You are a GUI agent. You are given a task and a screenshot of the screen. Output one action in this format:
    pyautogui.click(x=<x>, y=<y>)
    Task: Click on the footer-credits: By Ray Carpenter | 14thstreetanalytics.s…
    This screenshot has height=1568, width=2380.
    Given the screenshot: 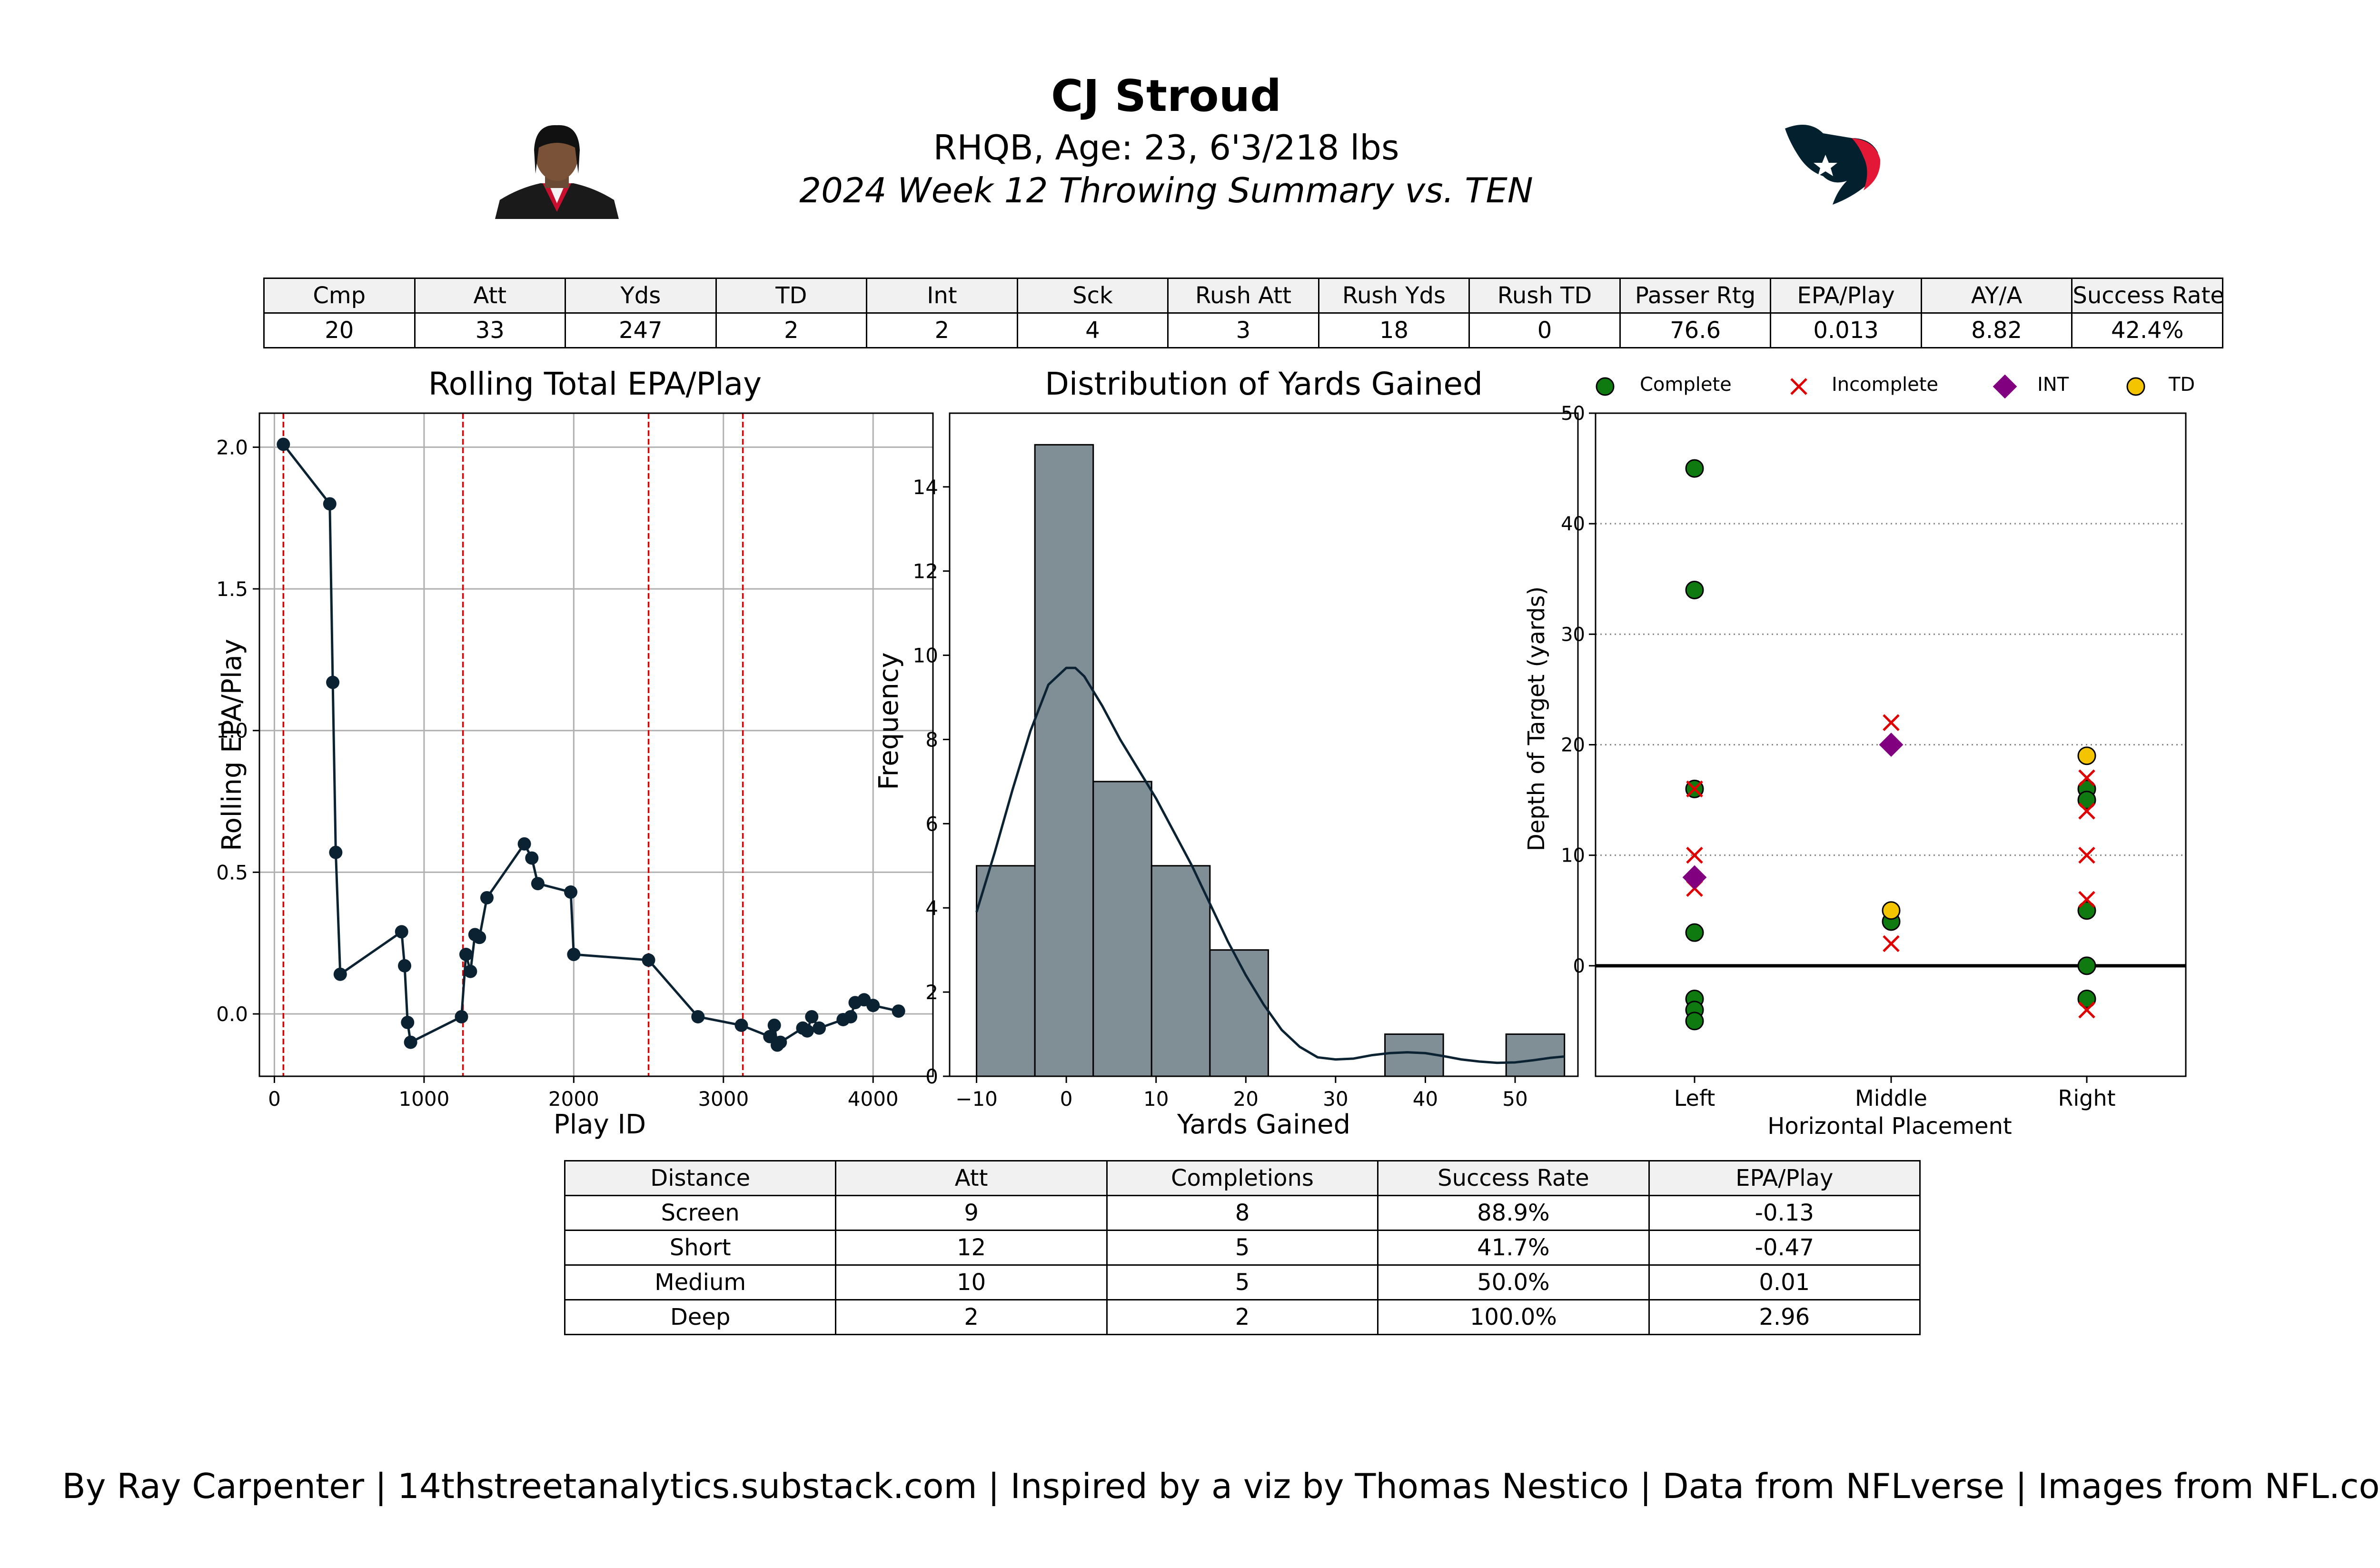 What is the action you would take?
    pyautogui.click(x=1221, y=1486)
    